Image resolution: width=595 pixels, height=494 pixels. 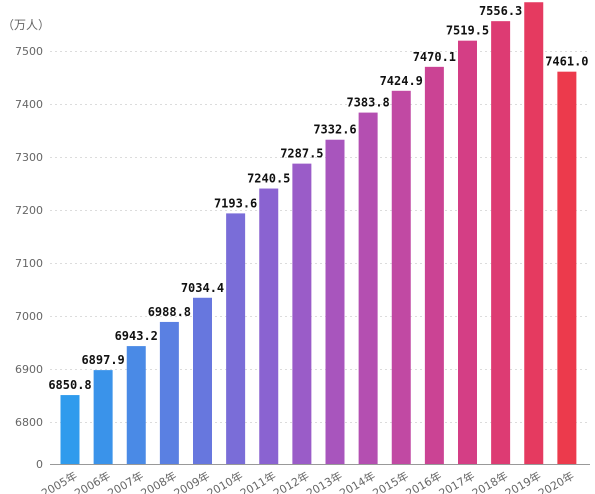 I want to click on data-label: 7461.0, so click(x=566, y=62).